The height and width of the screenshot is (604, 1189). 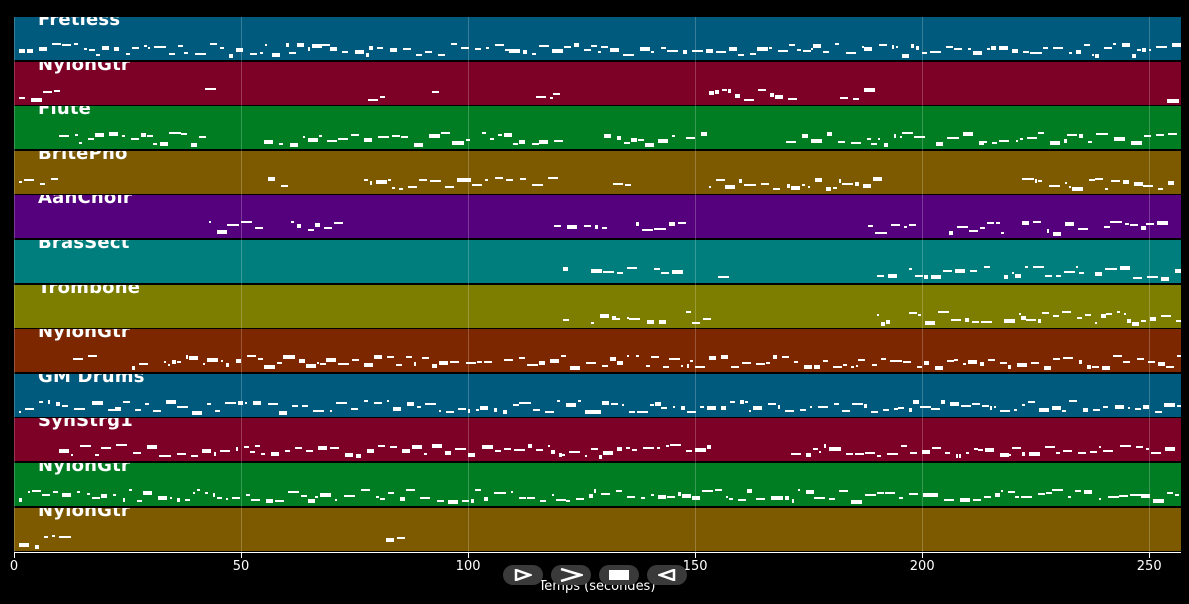 What do you see at coordinates (84, 68) in the screenshot?
I see `track-name: NylonGtr` at bounding box center [84, 68].